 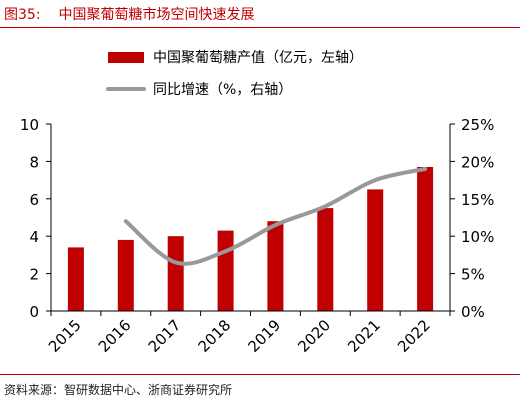 I want to click on growth-point-2020, so click(x=325, y=206).